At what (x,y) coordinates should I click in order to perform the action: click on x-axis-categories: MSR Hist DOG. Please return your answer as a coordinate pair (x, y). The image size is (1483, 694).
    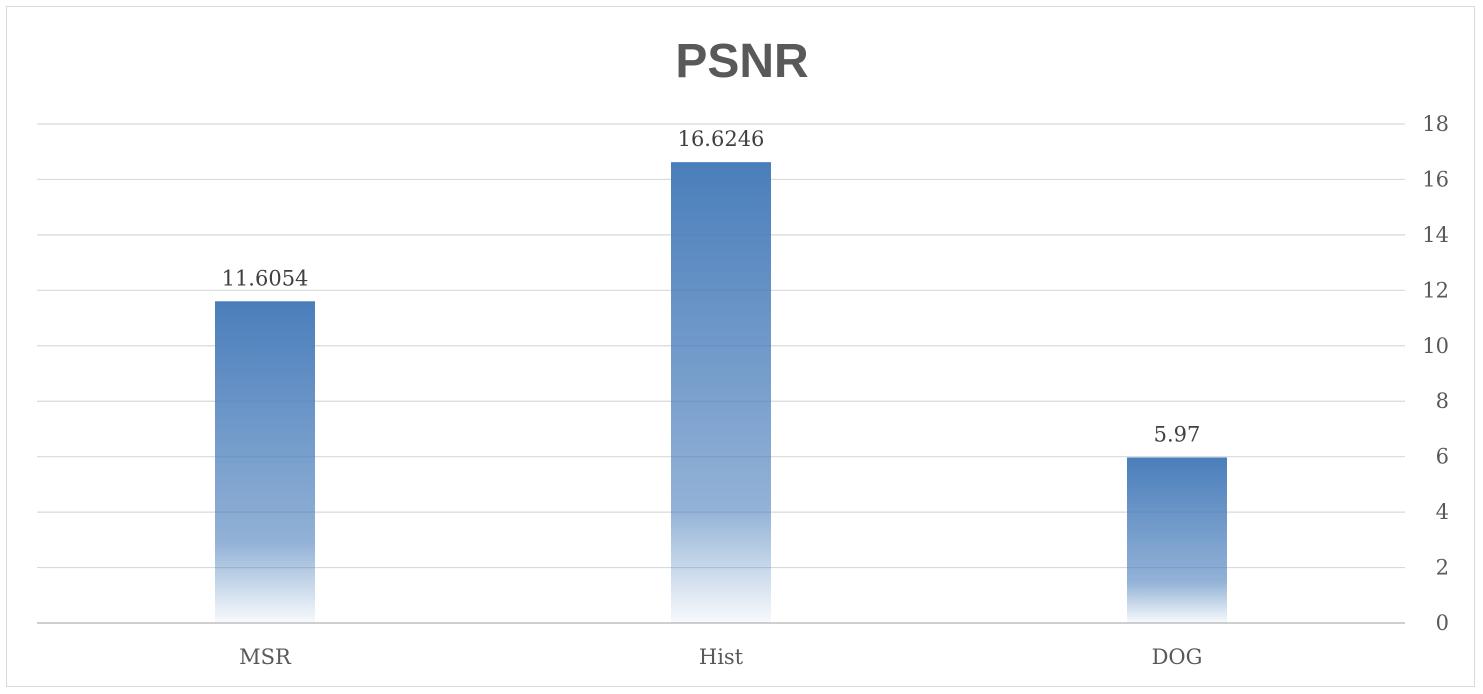
    Looking at the image, I should click on (720, 657).